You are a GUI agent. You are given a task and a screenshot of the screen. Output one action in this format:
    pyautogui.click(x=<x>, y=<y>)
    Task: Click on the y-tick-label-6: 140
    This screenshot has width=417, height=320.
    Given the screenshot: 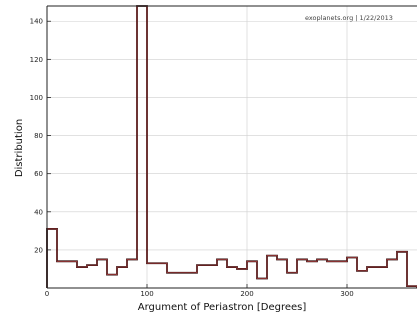 What is the action you would take?
    pyautogui.click(x=36, y=22)
    